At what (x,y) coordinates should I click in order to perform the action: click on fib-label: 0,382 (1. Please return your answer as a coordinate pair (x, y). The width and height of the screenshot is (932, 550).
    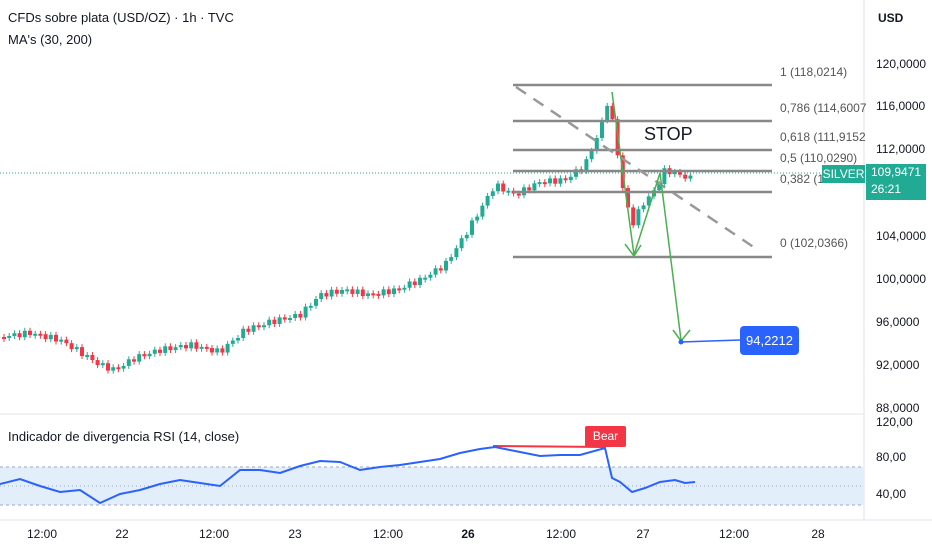
    Looking at the image, I should click on (802, 179).